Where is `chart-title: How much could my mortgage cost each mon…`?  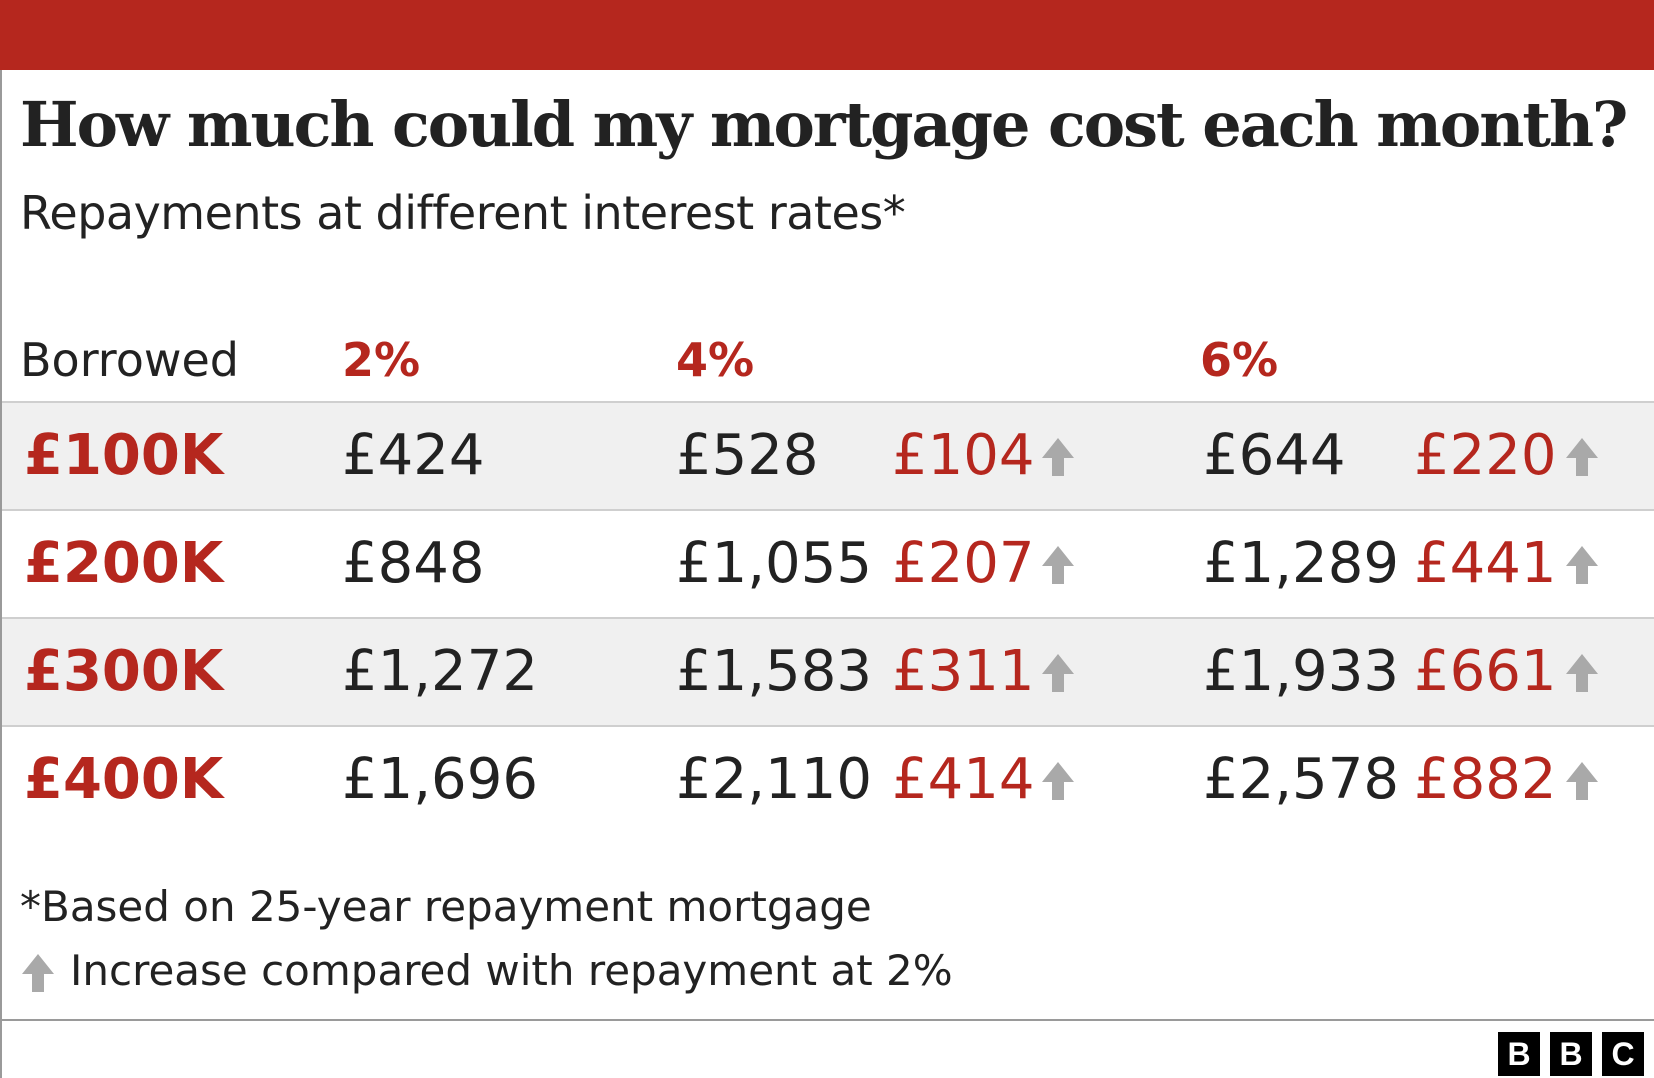 chart-title: How much could my mortgage cost each mon… is located at coordinates (824, 124).